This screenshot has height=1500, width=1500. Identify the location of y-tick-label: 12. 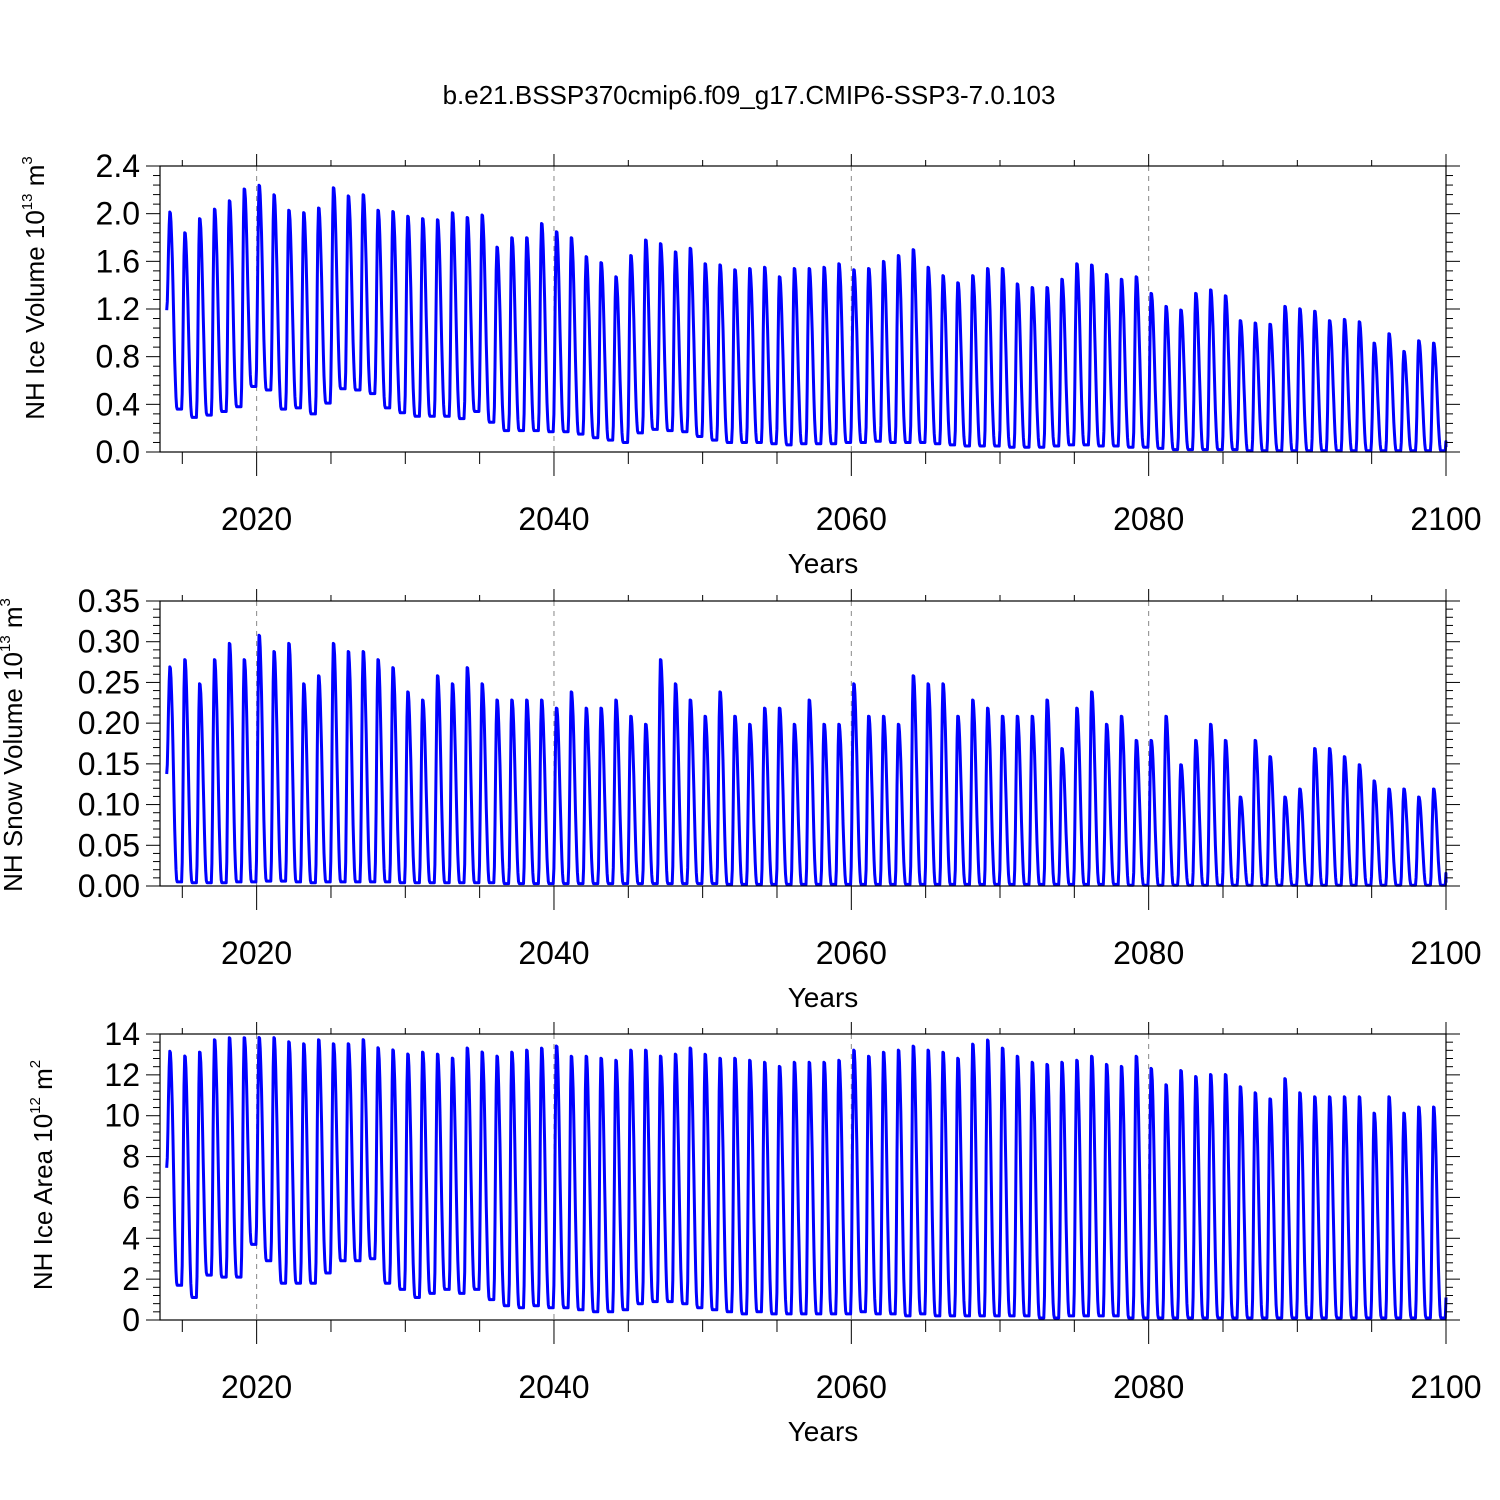
(122, 1075).